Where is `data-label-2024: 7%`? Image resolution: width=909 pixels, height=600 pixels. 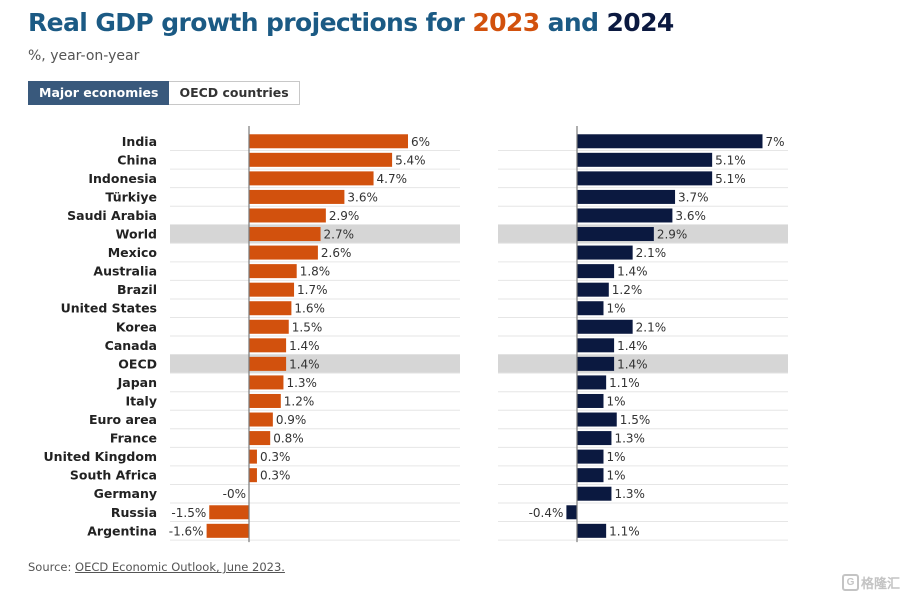
data-label-2024: 7% is located at coordinates (775, 142).